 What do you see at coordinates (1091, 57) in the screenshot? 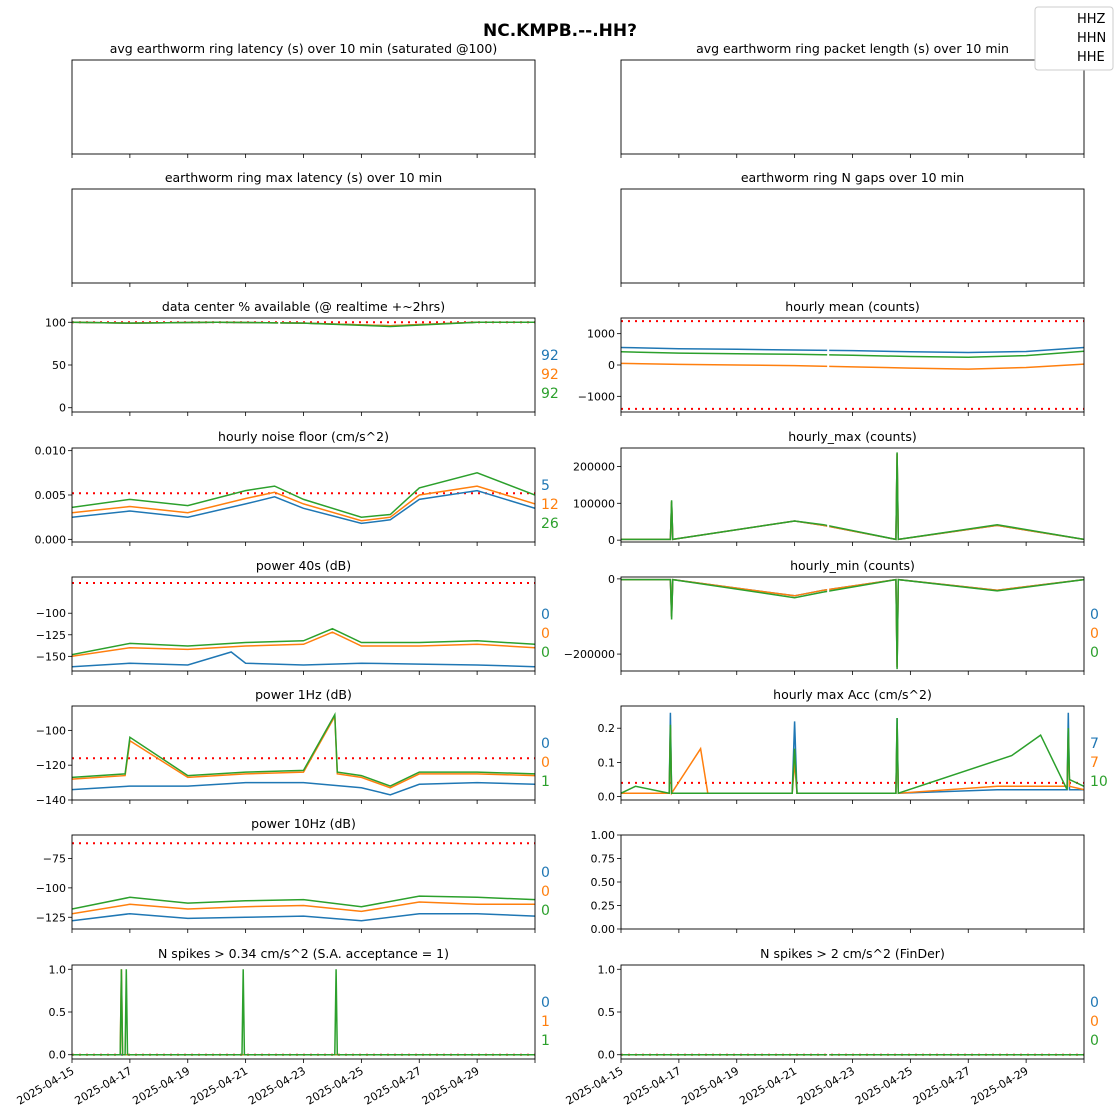
I see `legend-label-hhe: HHE` at bounding box center [1091, 57].